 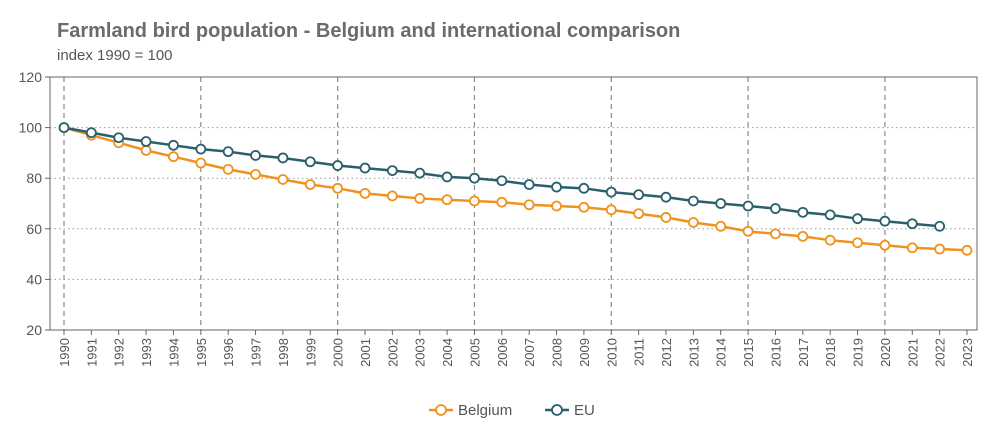 I want to click on x-tick-label: 1995, so click(x=201, y=352).